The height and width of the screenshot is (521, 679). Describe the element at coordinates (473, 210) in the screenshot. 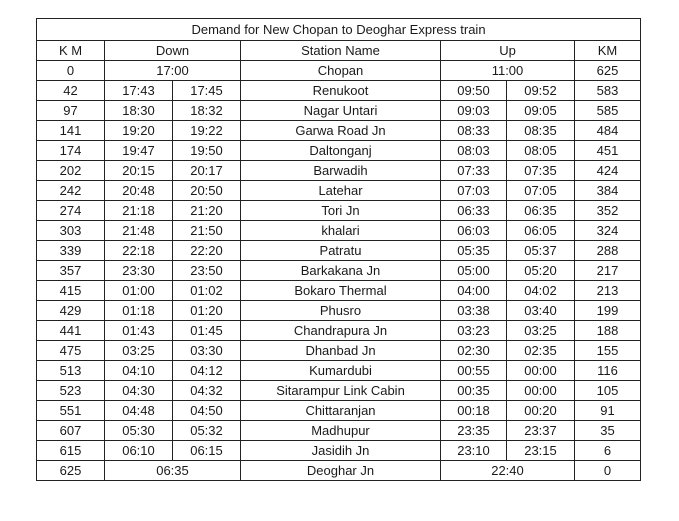

I see `up-arrival-cell: 06:33` at that location.